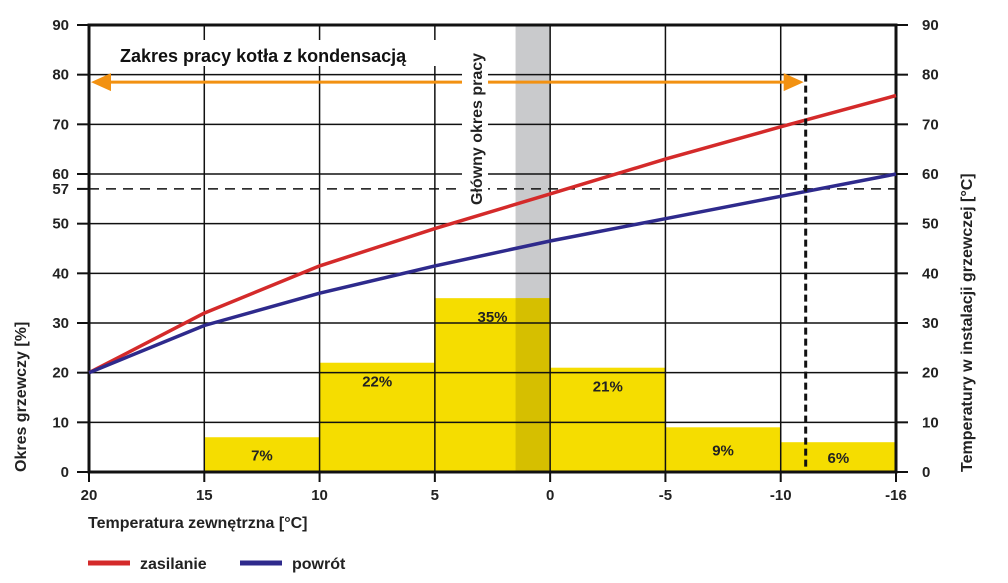  What do you see at coordinates (197, 523) in the screenshot?
I see `x-axis-label: Temperatura zewnętrzna [°C]` at bounding box center [197, 523].